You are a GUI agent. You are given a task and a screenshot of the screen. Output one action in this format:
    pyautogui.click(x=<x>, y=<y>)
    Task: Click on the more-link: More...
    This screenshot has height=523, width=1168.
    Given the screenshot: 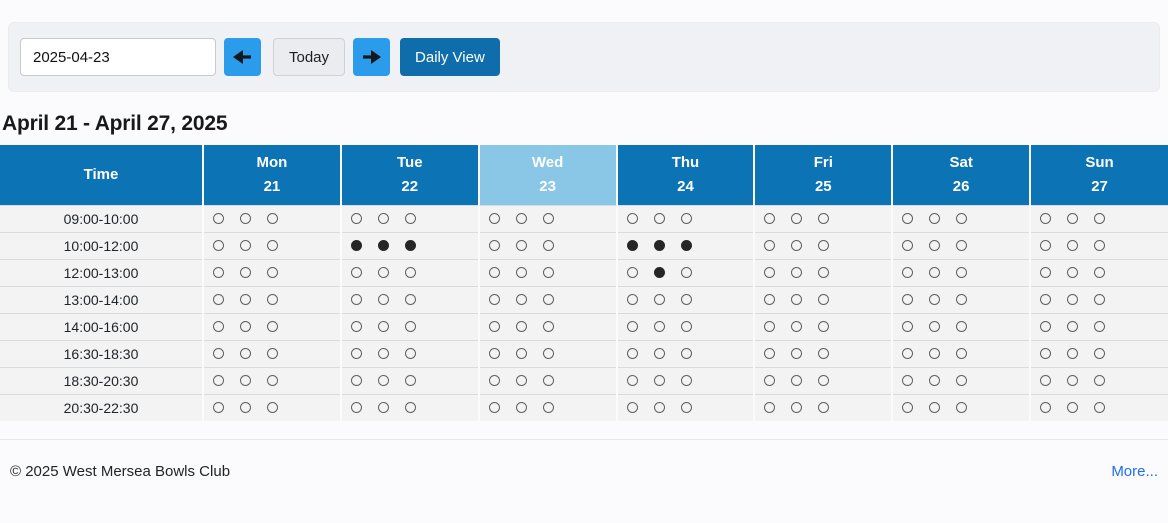 What is the action you would take?
    pyautogui.click(x=1134, y=471)
    